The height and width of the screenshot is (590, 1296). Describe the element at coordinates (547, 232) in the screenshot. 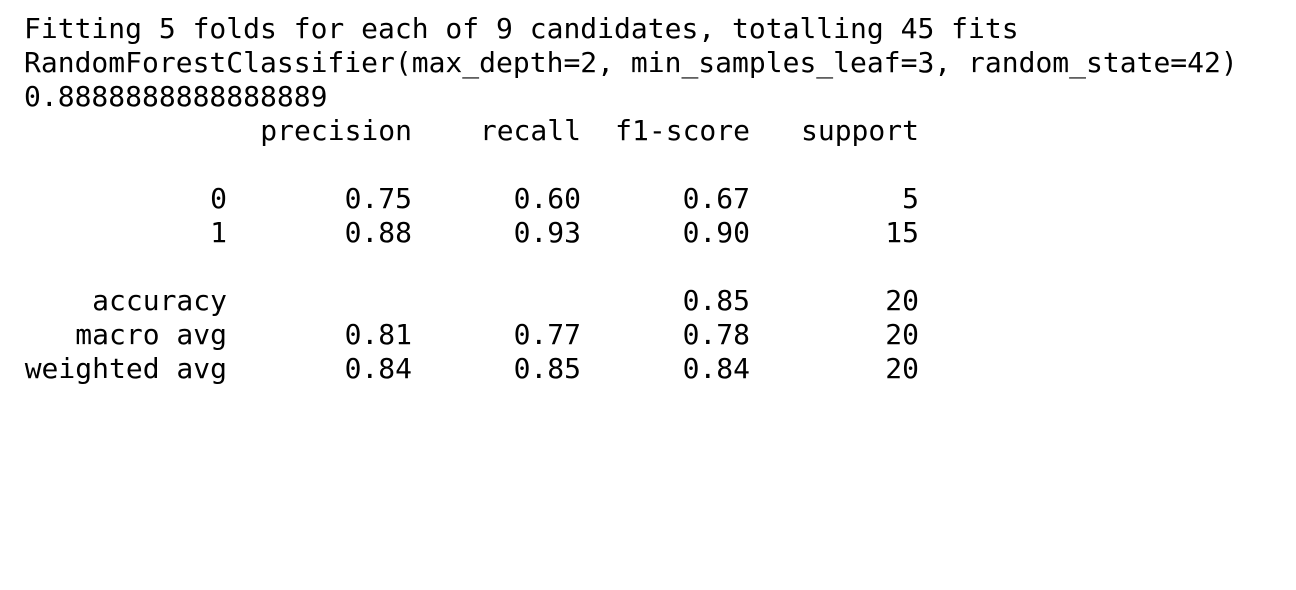

I see `recall-value: 0.93` at that location.